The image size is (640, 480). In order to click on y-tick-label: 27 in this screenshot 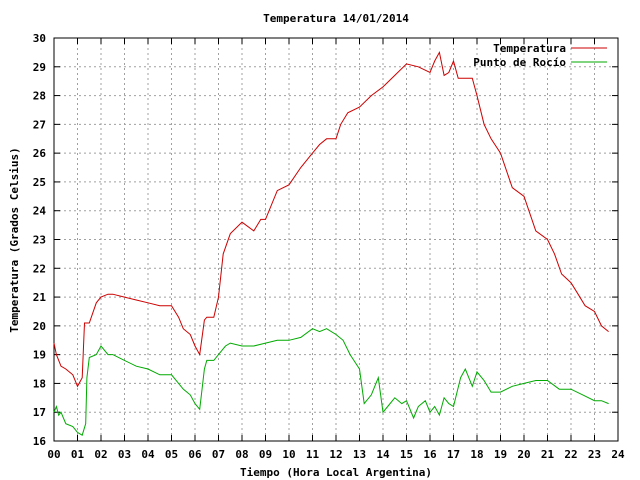, I will do `click(39, 124)`.